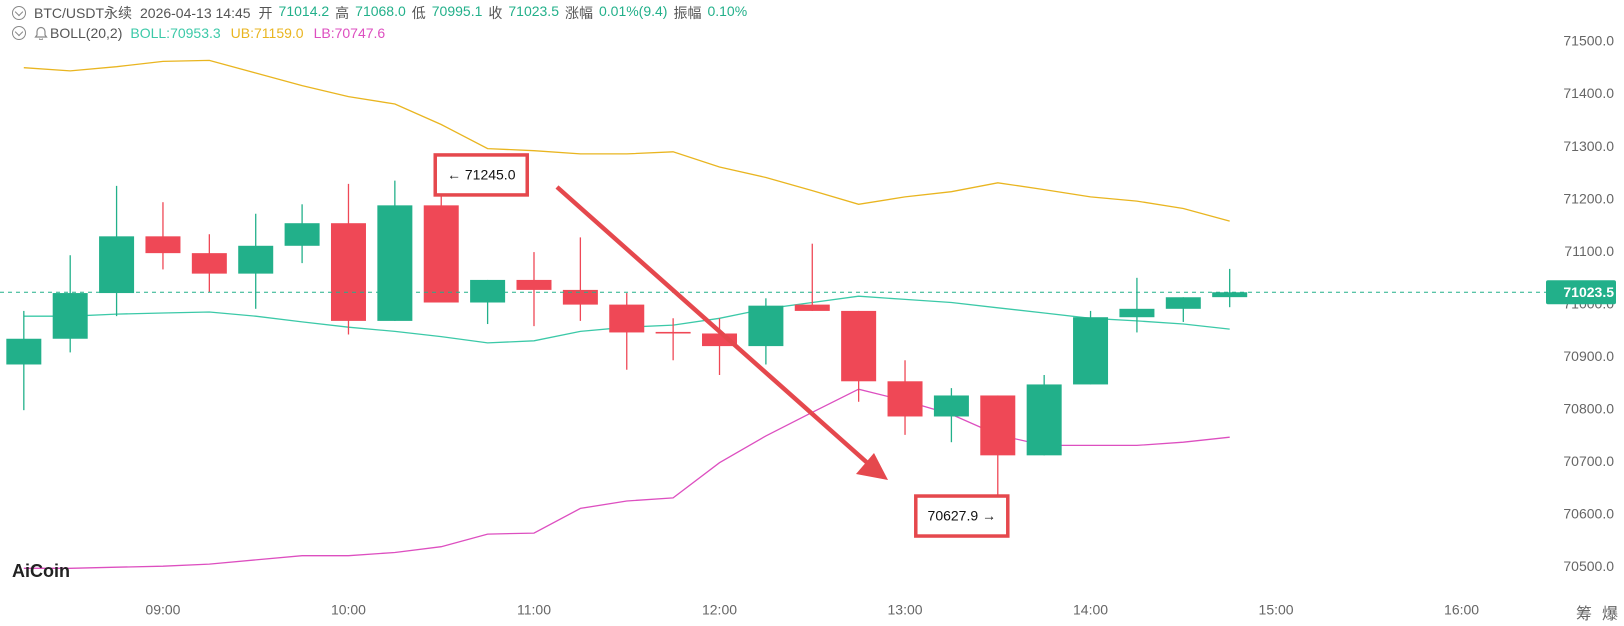 The width and height of the screenshot is (1624, 626). I want to click on field-label: 高, so click(342, 13).